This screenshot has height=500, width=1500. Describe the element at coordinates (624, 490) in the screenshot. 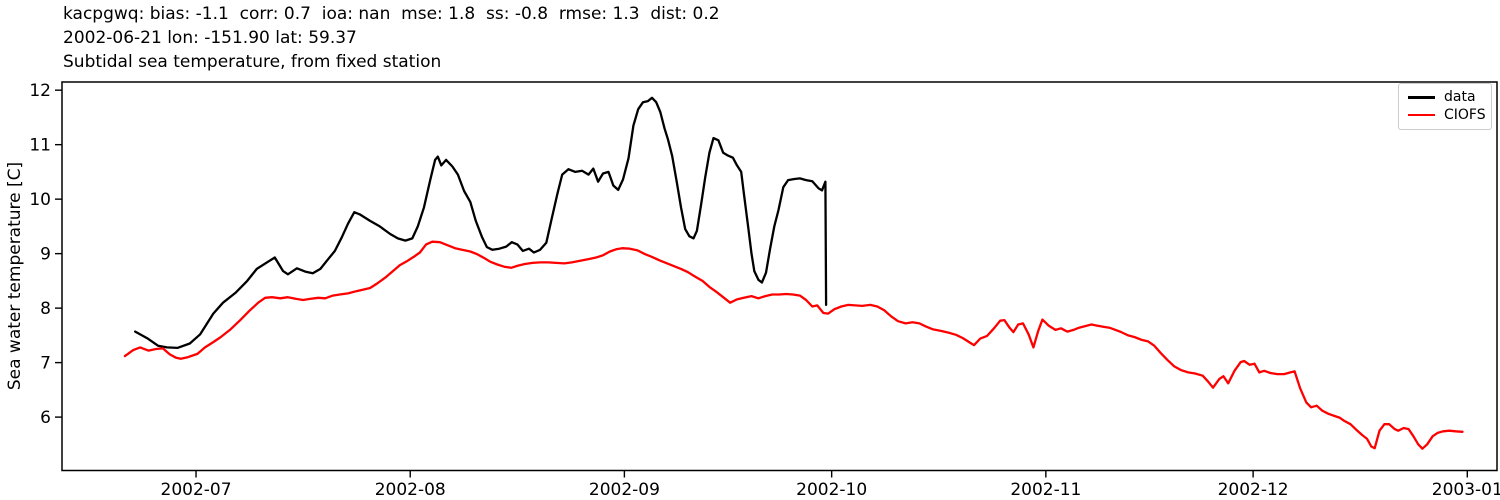

I see `x-tick-label: 2002-09` at that location.